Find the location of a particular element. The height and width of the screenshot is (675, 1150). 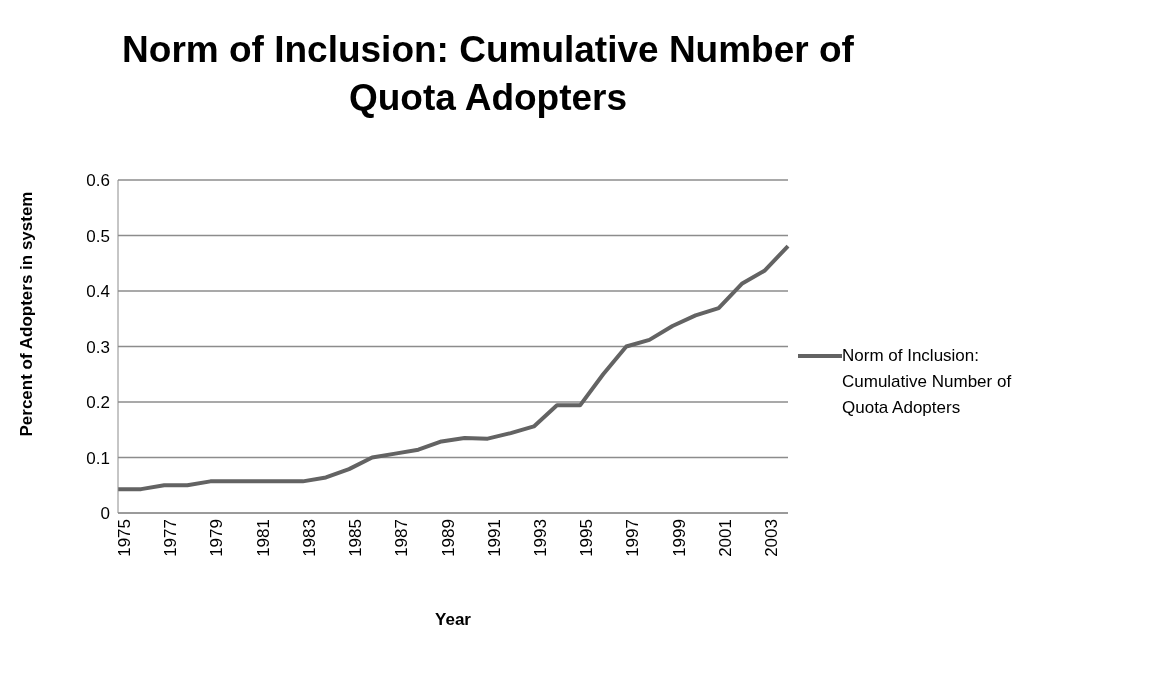

x-tick-label: 1995 is located at coordinates (587, 538).